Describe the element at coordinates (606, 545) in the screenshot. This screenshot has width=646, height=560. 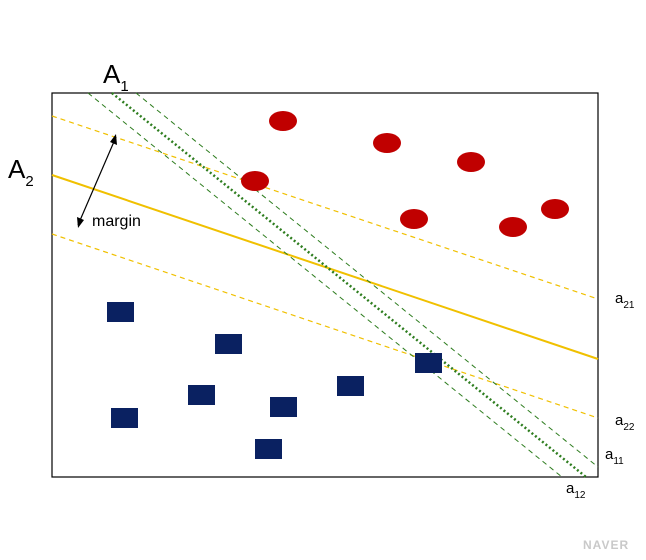
I see `naver-watermark: NAVER` at that location.